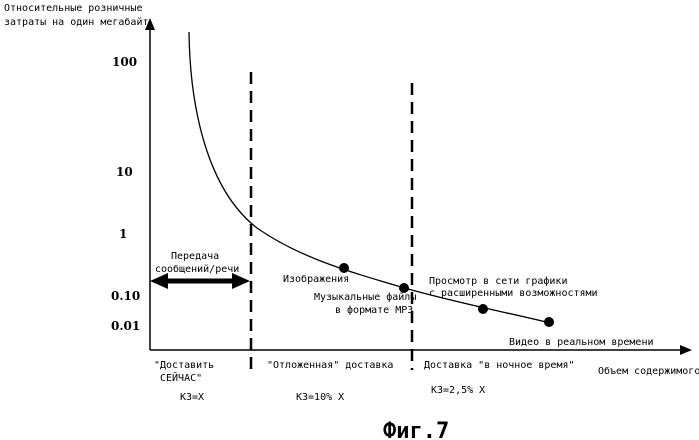 The width and height of the screenshot is (699, 440). Describe the element at coordinates (581, 342) in the screenshot. I see `point-label-video: Видео в реальном времени` at that location.